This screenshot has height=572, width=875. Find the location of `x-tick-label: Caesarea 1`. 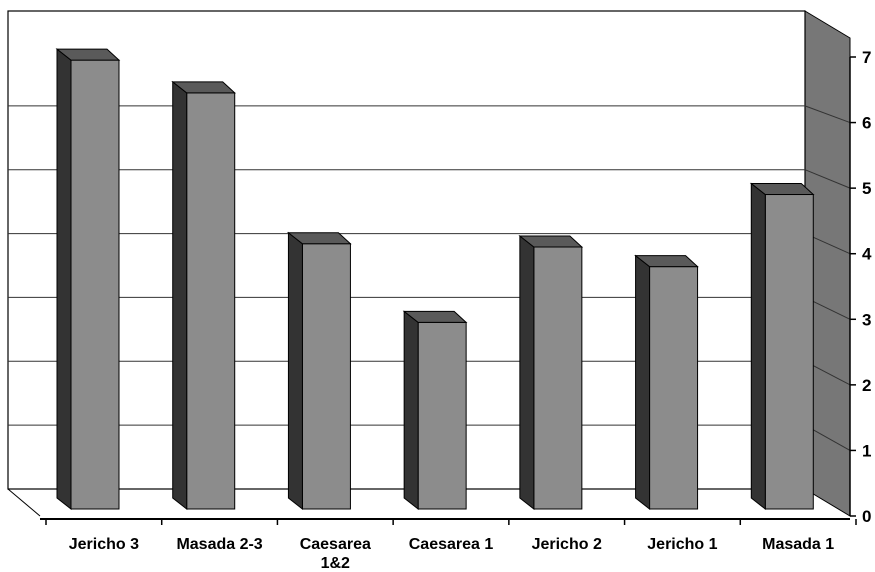

x-tick-label: Caesarea 1 is located at coordinates (451, 544).